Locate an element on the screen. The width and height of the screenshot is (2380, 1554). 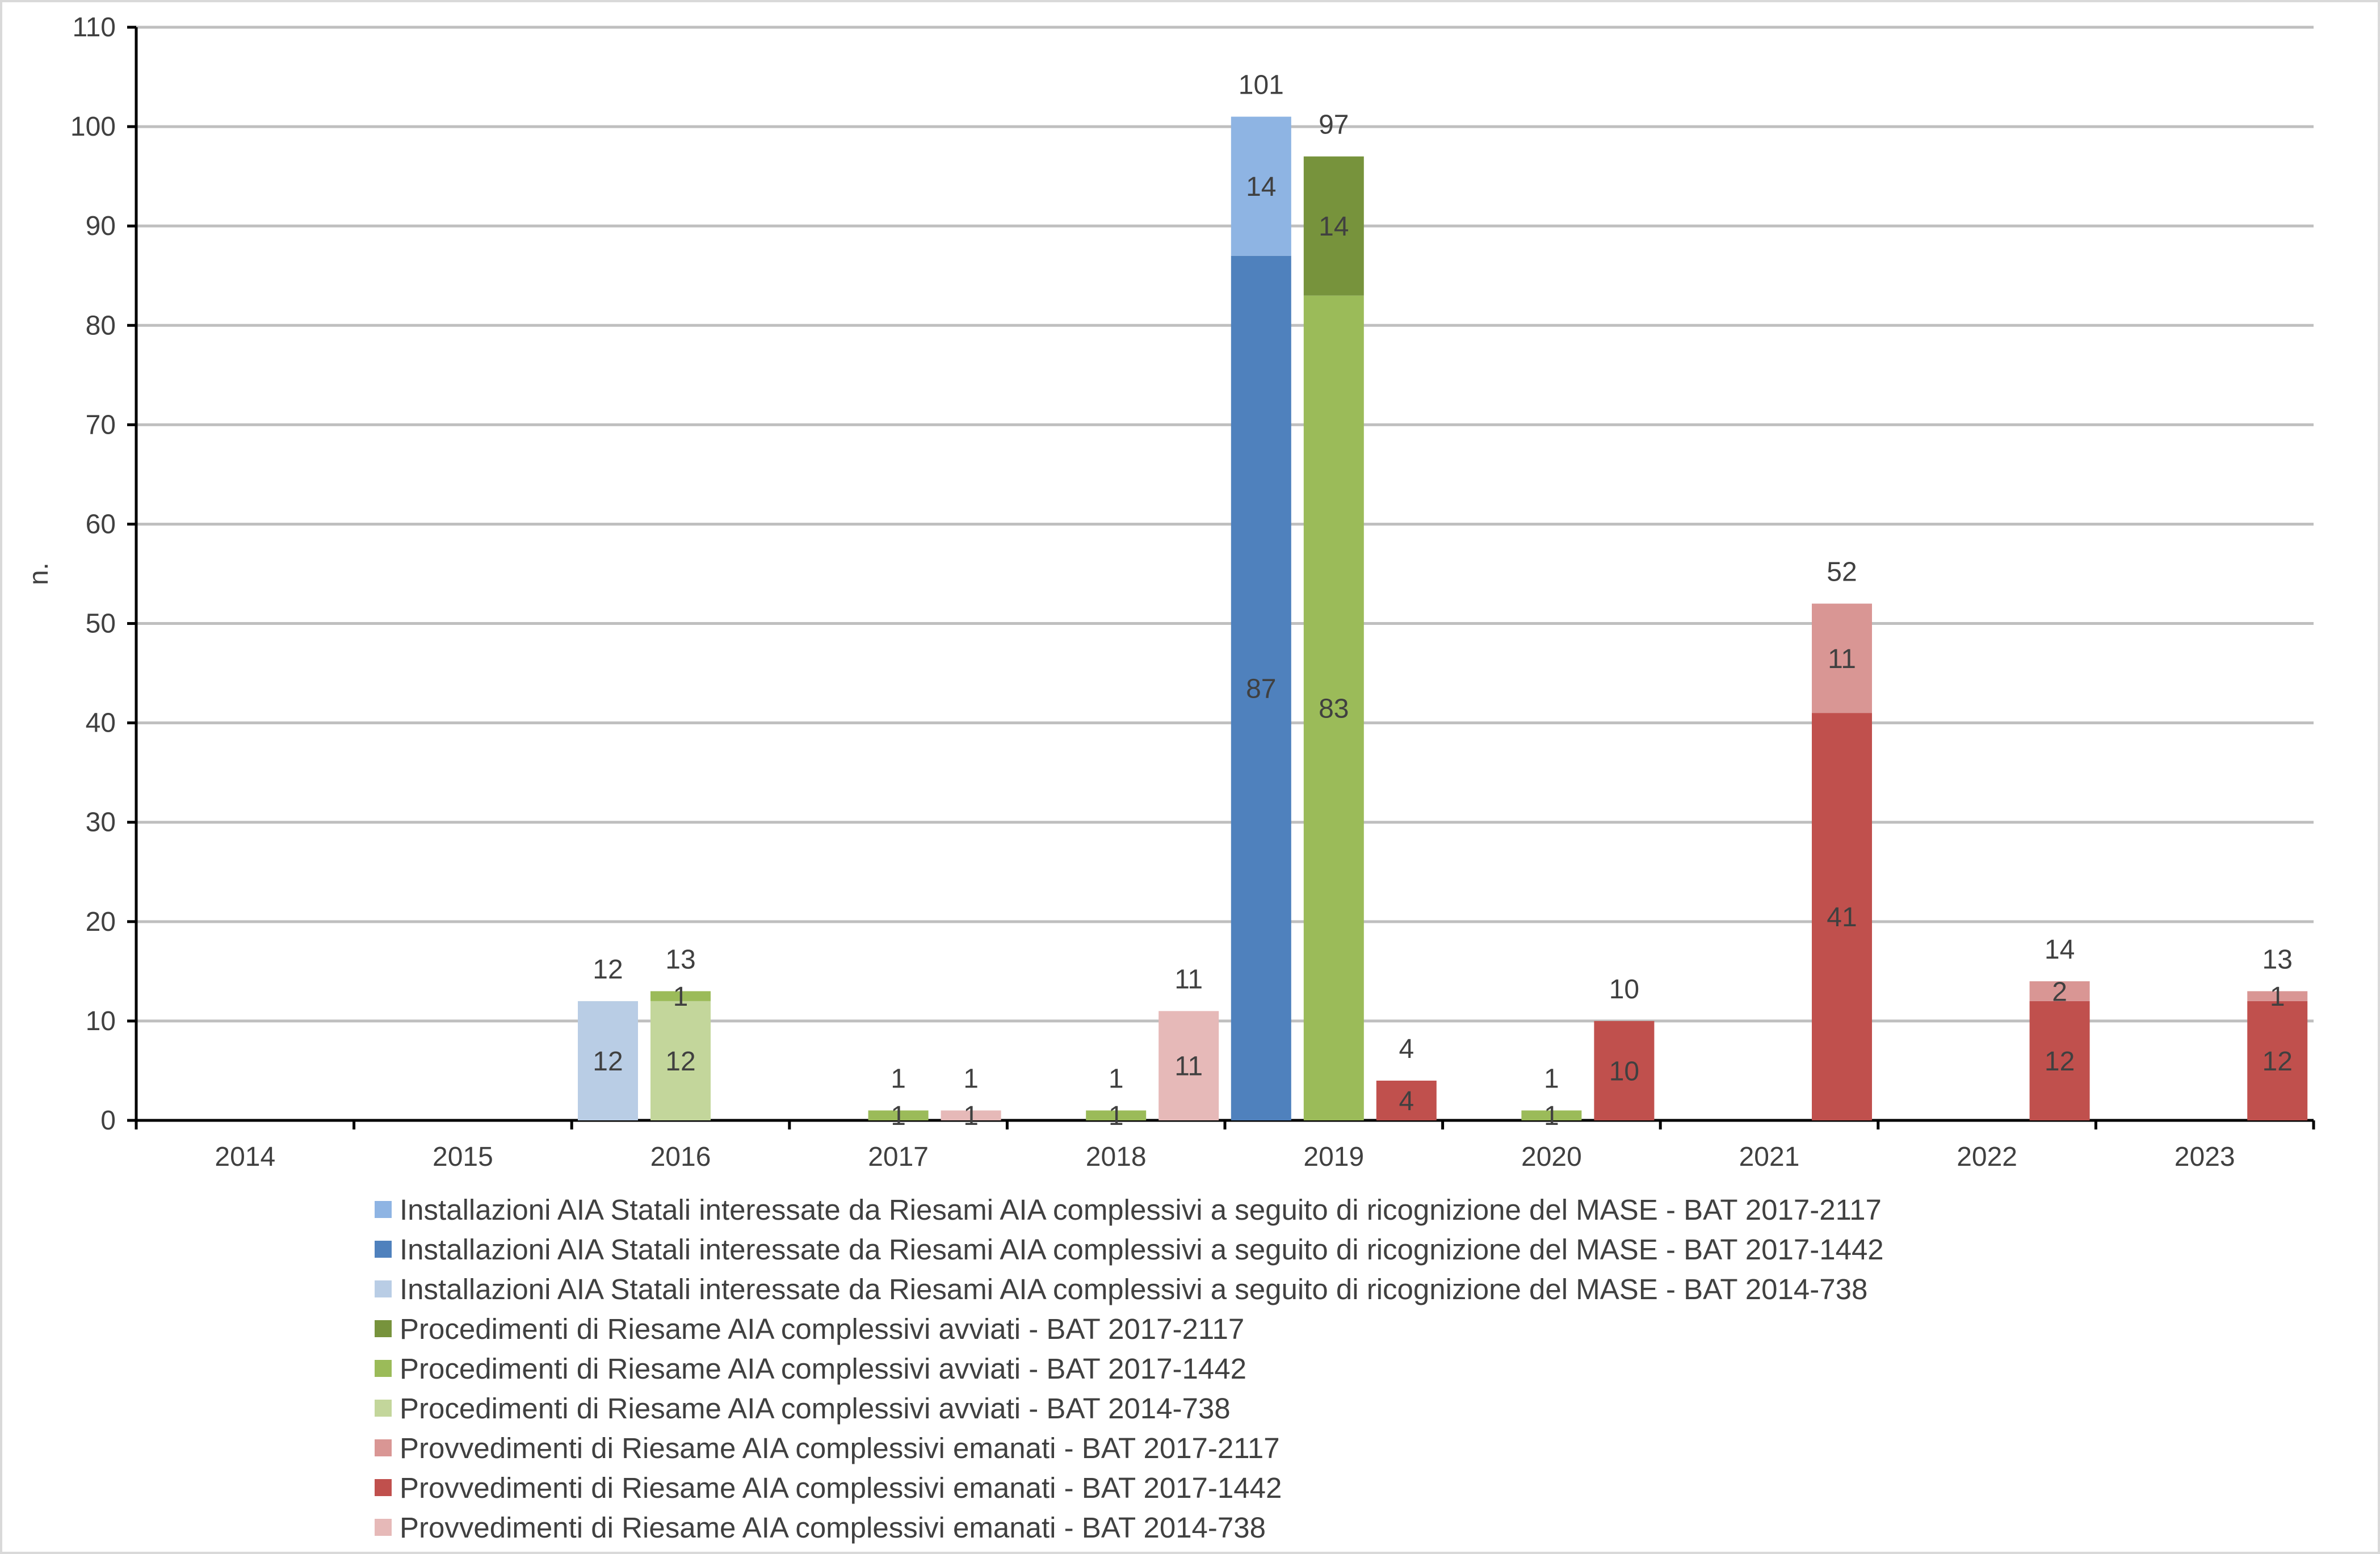
y-tick-label: 50 is located at coordinates (101, 624).